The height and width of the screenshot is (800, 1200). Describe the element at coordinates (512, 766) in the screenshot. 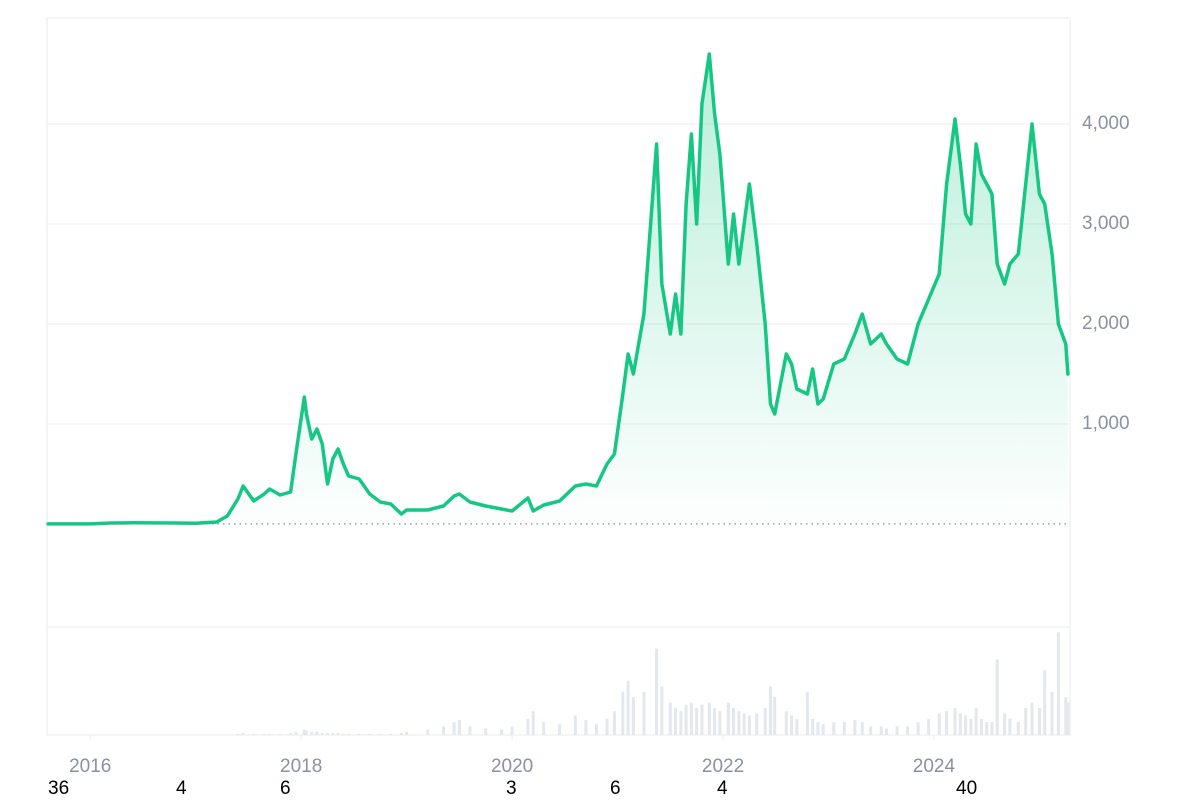

I see `x-tick-label: 2020` at that location.